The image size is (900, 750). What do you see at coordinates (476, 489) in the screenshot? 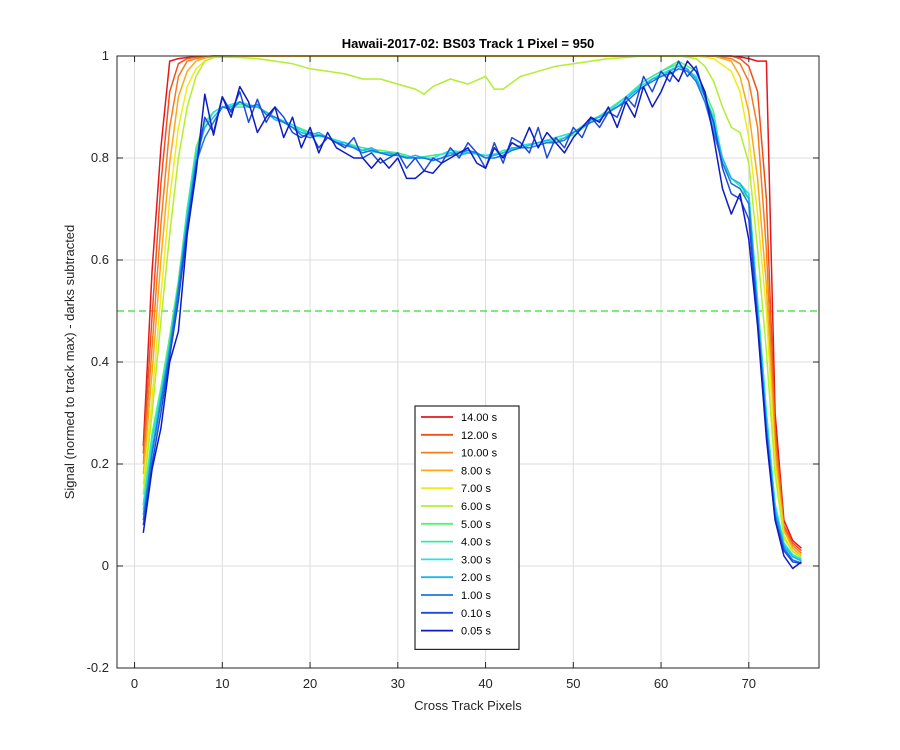
I see `legend-label: 7.00 s` at bounding box center [476, 489].